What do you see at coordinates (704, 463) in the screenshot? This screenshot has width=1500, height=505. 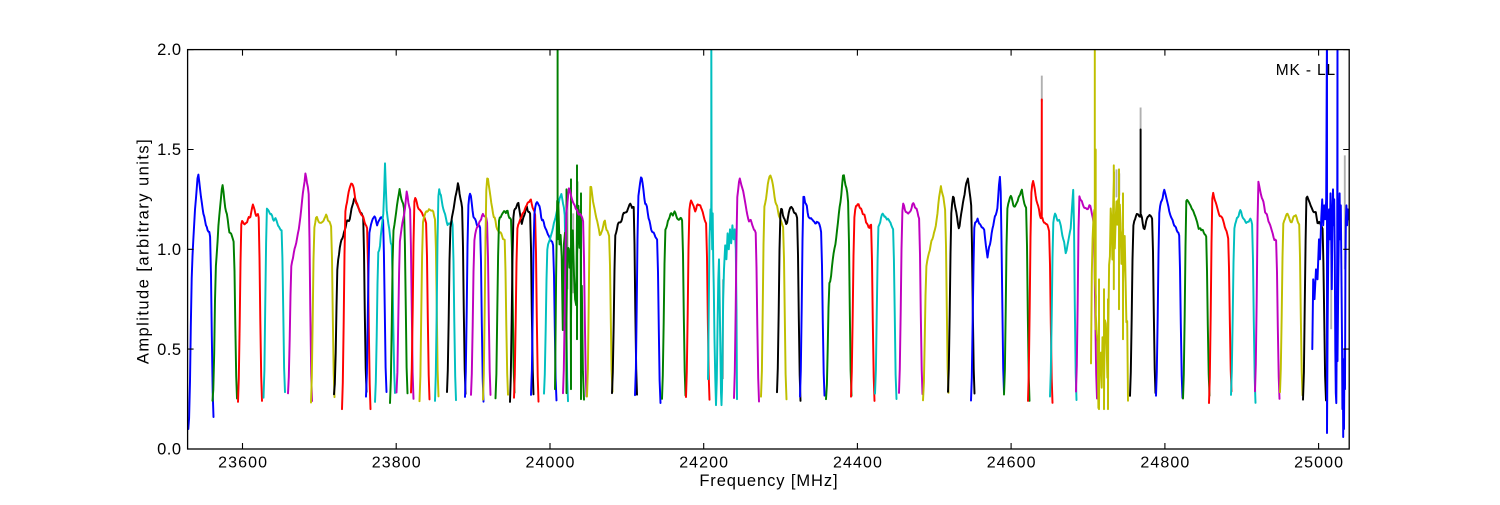 I see `svg-text: 24200` at bounding box center [704, 463].